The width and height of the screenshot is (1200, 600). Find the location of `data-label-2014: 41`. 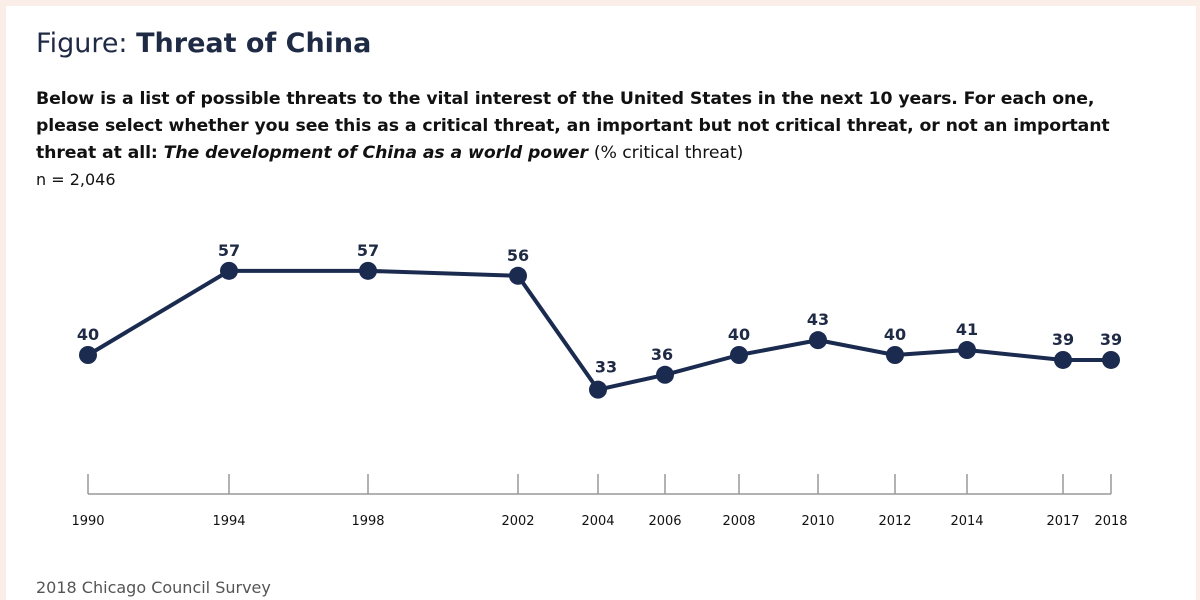

data-label-2014: 41 is located at coordinates (967, 329).